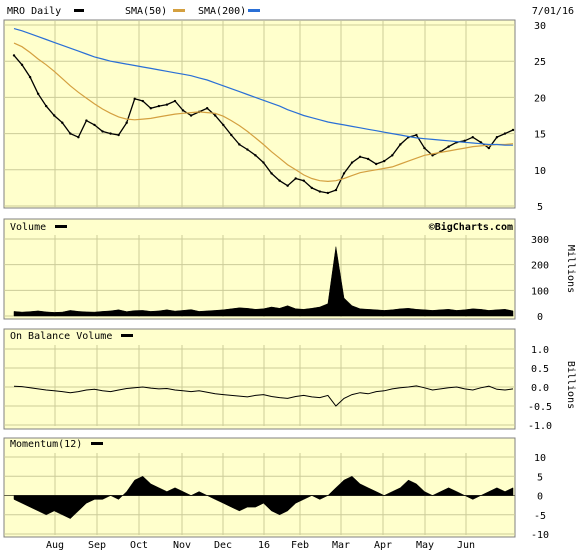 This screenshot has height=556, width=579. I want to click on obv-tick-label: -0.5, so click(540, 407).